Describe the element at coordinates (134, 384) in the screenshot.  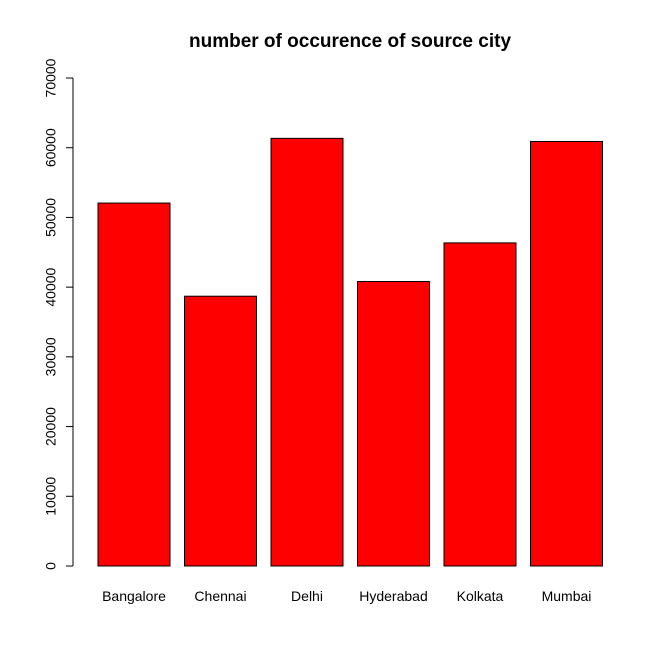
I see `bar-bangalore` at that location.